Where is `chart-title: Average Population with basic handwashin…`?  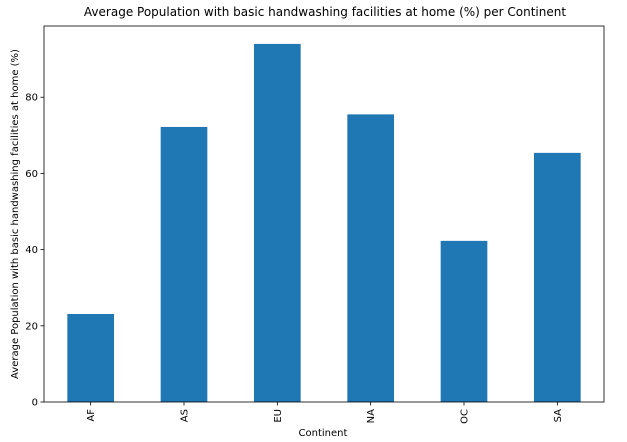
chart-title: Average Population with basic handwashin… is located at coordinates (325, 12).